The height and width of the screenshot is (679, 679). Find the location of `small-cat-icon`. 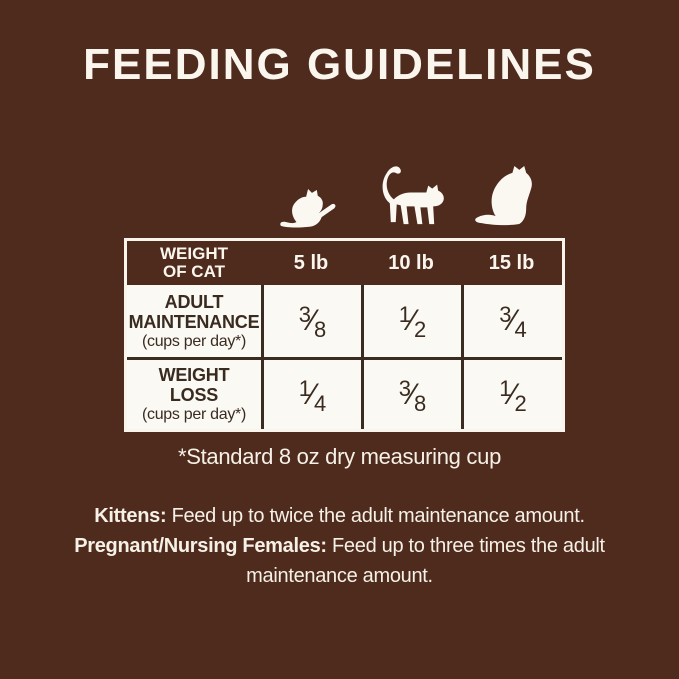

small-cat-icon is located at coordinates (308, 208).